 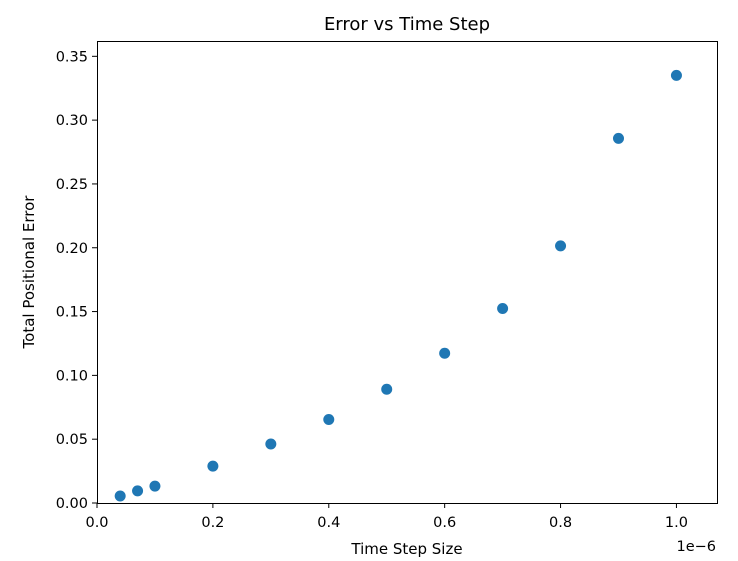 I want to click on x-tick-label: 0.8, so click(x=560, y=523).